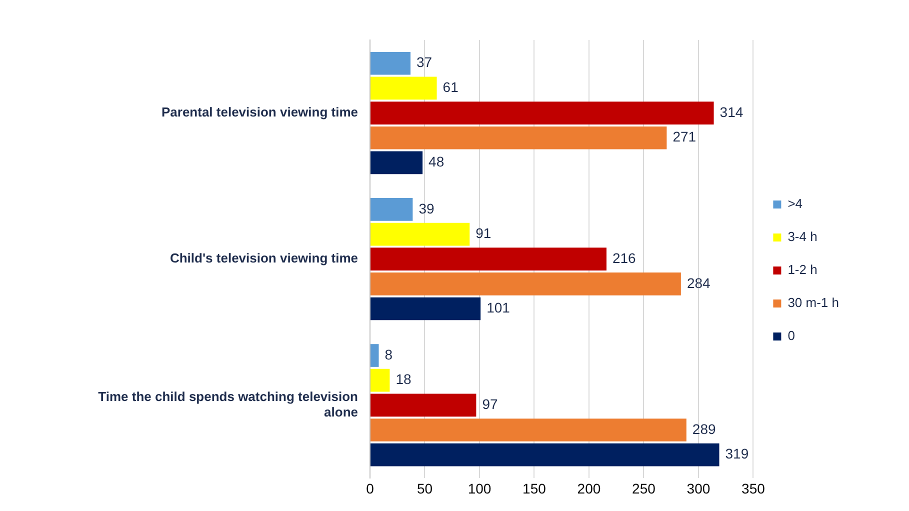 The height and width of the screenshot is (511, 909). I want to click on x-tick-label: 100, so click(480, 488).